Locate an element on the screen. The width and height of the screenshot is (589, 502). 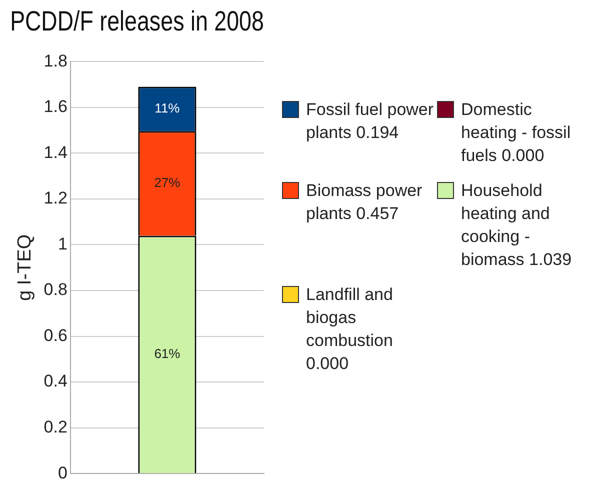
y-tick-label: 1.8 is located at coordinates (56, 60).